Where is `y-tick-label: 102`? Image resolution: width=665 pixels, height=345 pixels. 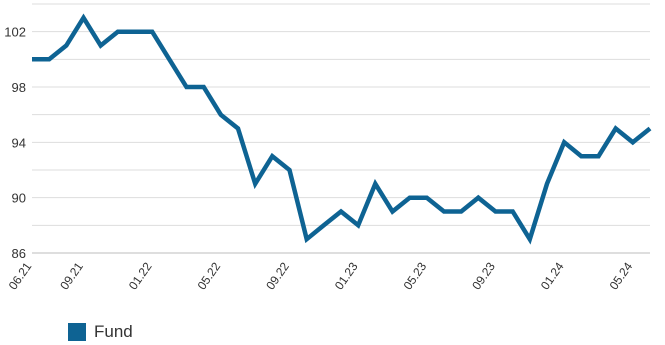
y-tick-label: 102 is located at coordinates (15, 32).